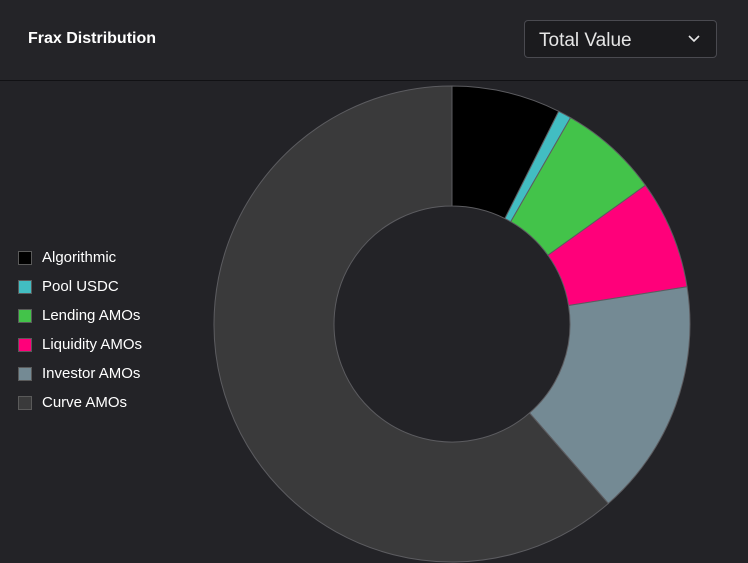 The image size is (748, 563). I want to click on legend-label: Pool USDC, so click(80, 286).